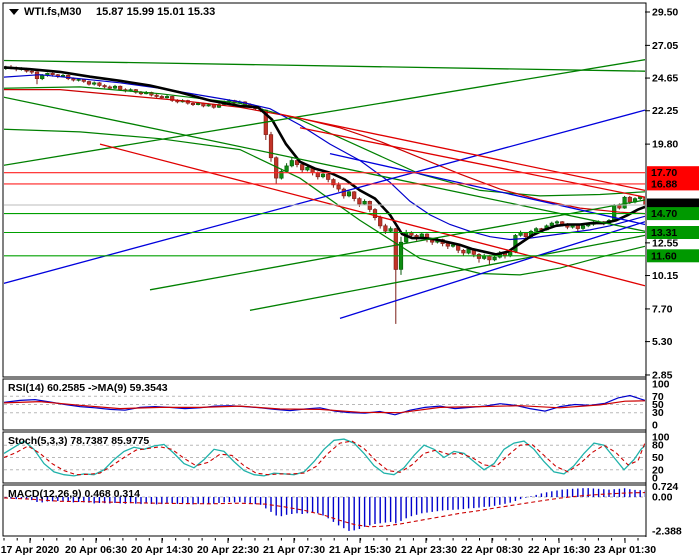 This screenshot has height=560, width=700. Describe the element at coordinates (662, 376) in the screenshot. I see `price-tick-label: 2.85` at that location.